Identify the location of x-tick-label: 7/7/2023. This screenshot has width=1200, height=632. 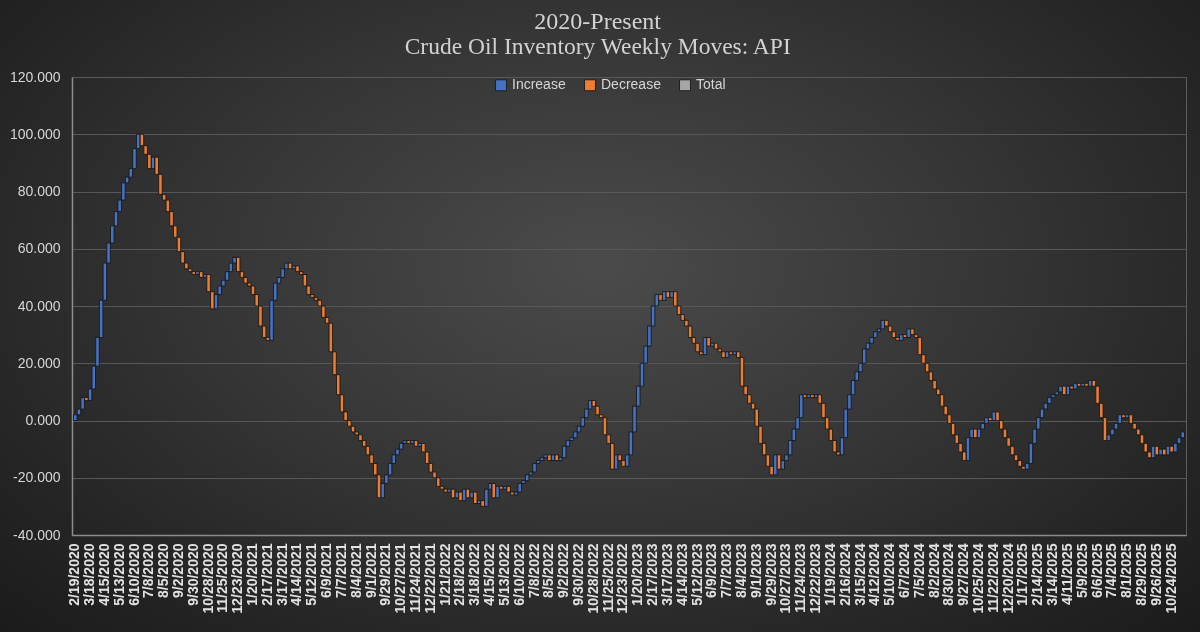
(726, 570).